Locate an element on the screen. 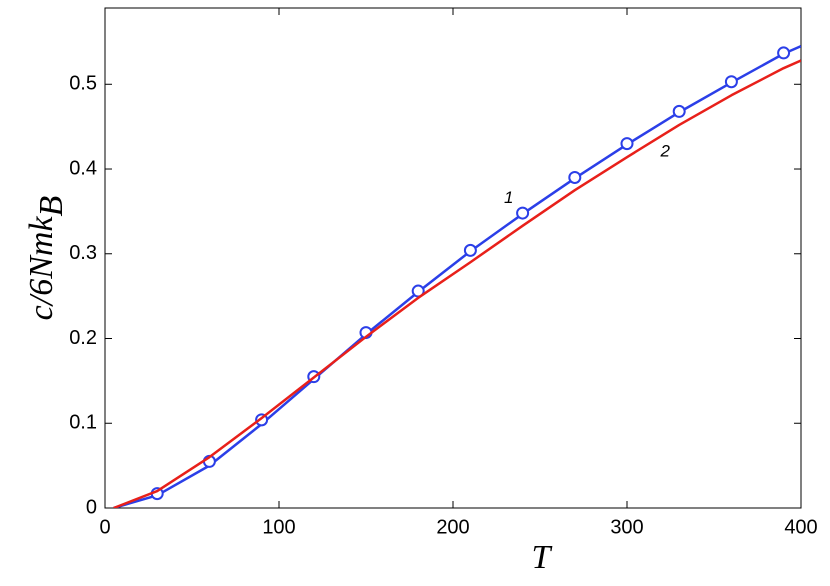  y-tick-label: 0.2 is located at coordinates (83, 338).